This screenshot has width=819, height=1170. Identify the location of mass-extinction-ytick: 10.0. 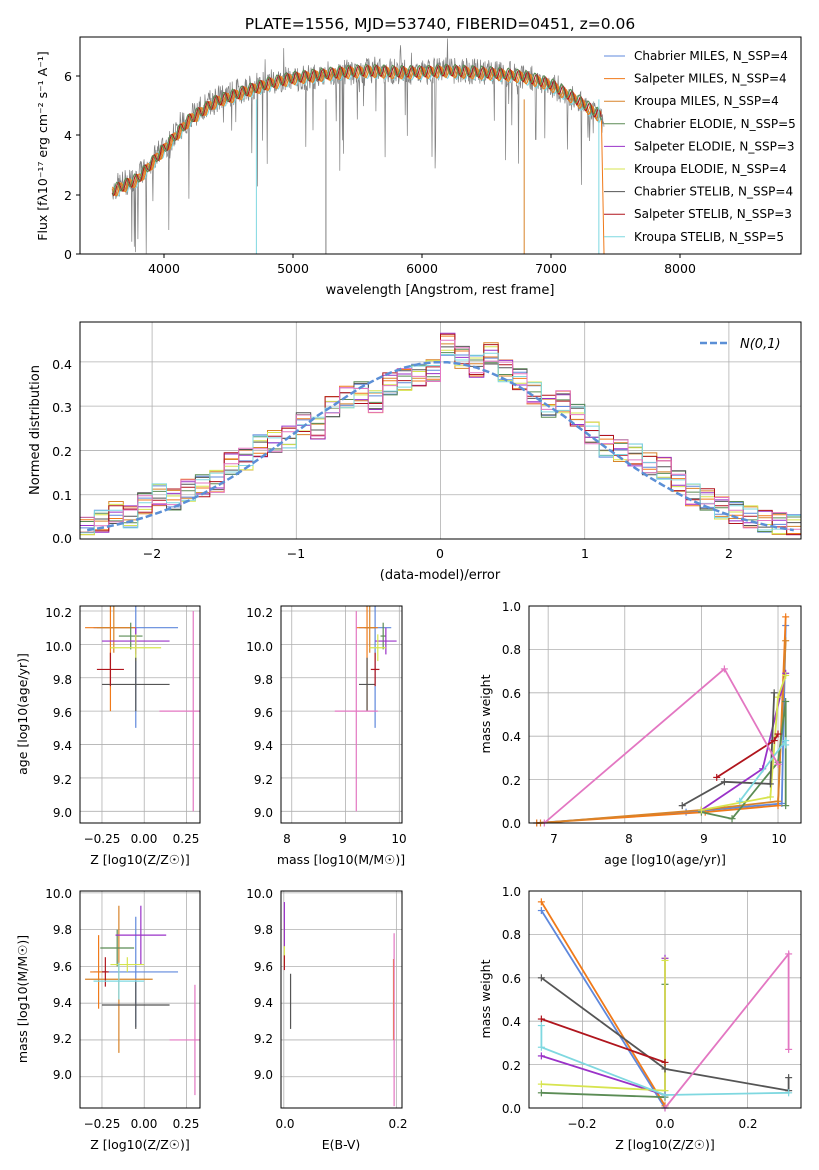
(259, 894).